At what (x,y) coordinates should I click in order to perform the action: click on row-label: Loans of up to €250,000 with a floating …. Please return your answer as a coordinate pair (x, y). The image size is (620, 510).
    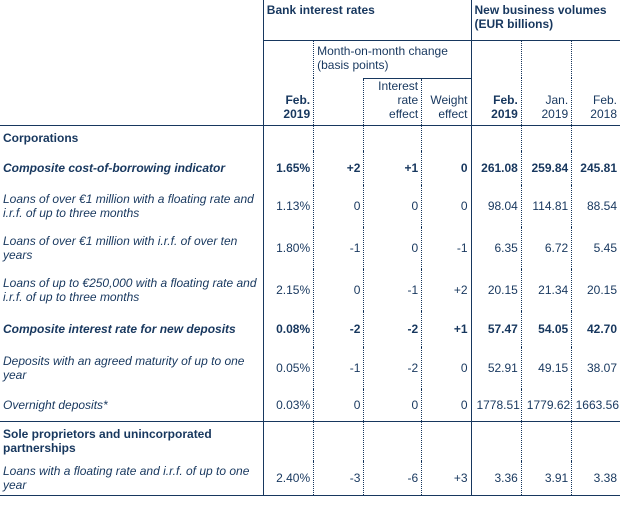
    Looking at the image, I should click on (130, 290).